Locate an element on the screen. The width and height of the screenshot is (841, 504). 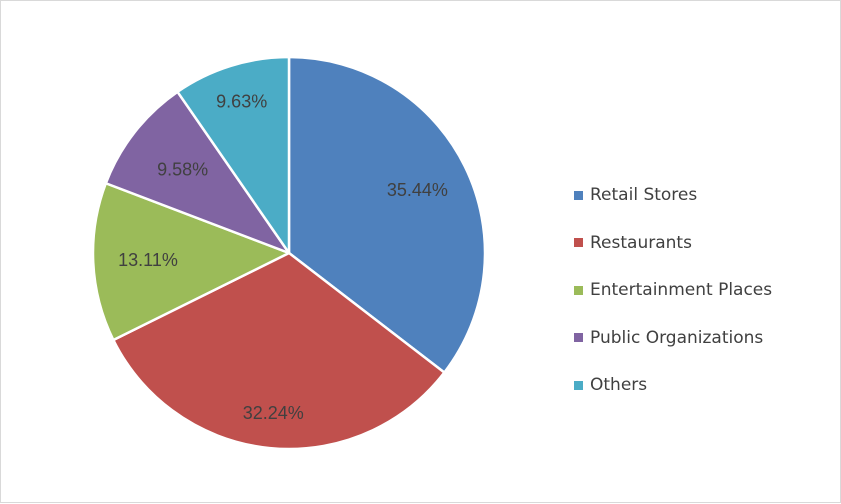
data-label-others: 9.63% is located at coordinates (241, 102).